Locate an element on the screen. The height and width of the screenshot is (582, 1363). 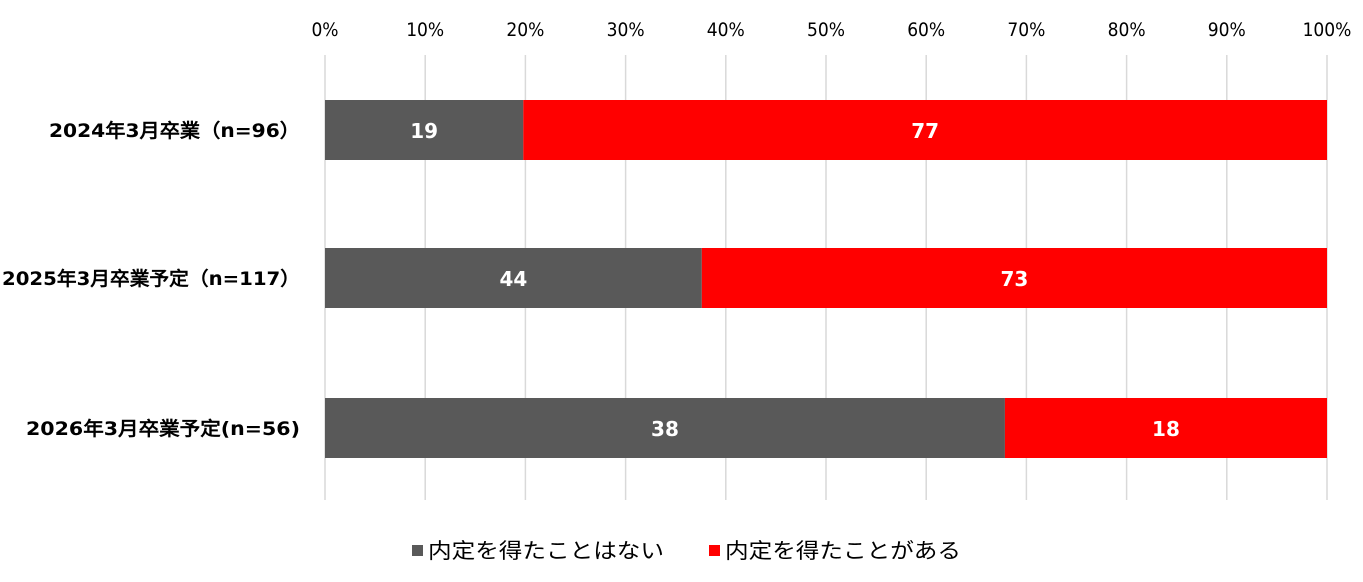
x-tick-label: 60% is located at coordinates (926, 30).